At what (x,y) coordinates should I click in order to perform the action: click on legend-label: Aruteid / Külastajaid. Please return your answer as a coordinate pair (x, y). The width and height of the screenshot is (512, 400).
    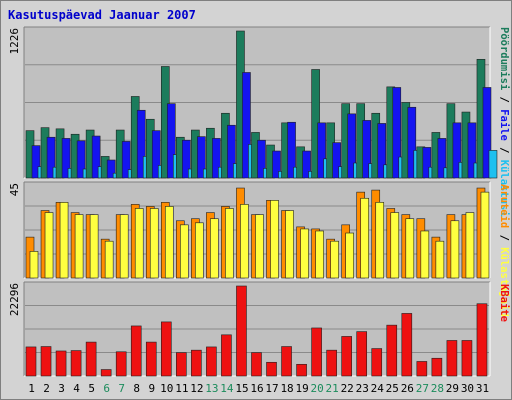
    Looking at the image, I should click on (504, 250).